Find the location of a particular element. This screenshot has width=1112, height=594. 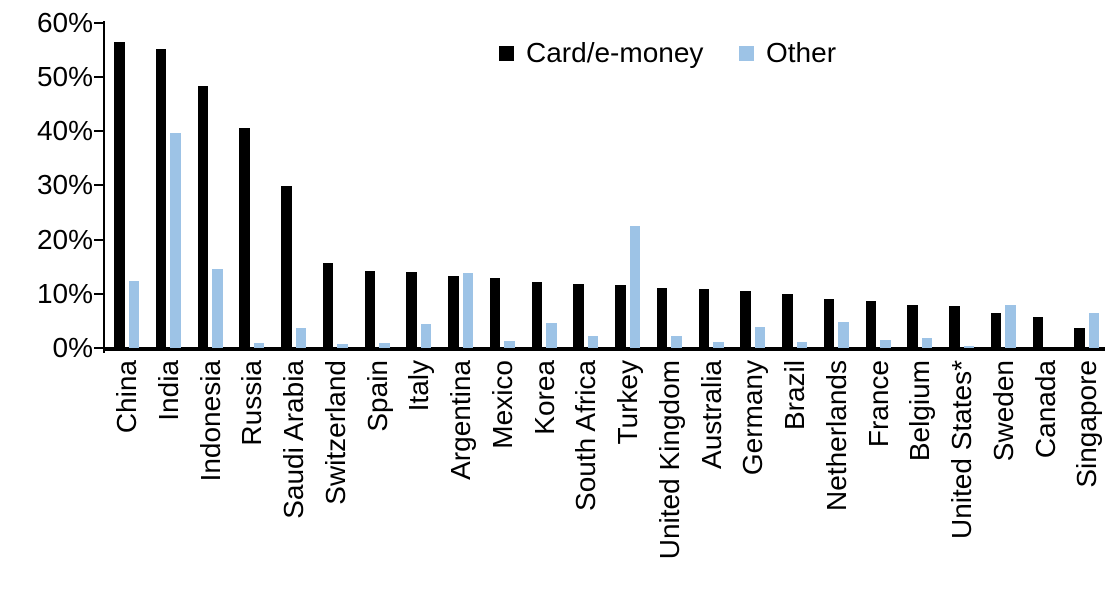

x-axis-label: Turkey is located at coordinates (627, 402).